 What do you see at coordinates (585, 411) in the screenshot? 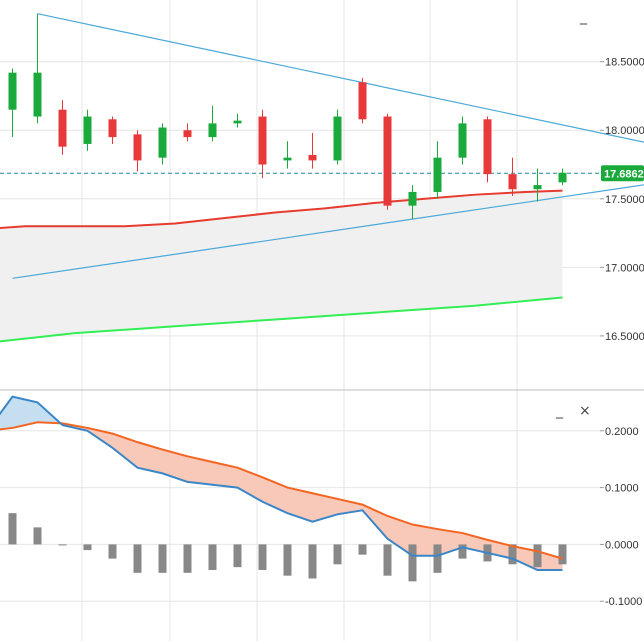
I see `macd-pane-close-button: ×` at bounding box center [585, 411].